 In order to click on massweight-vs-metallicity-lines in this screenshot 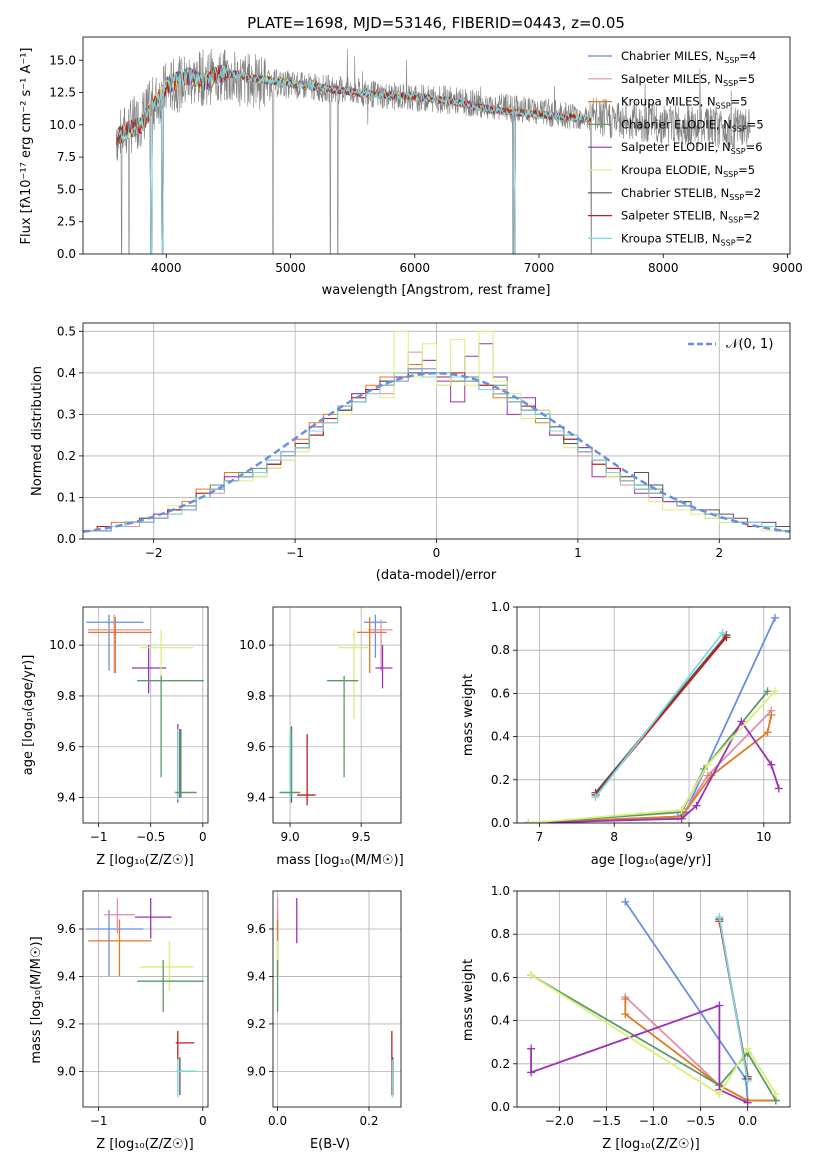, I will do `click(653, 1002)`.